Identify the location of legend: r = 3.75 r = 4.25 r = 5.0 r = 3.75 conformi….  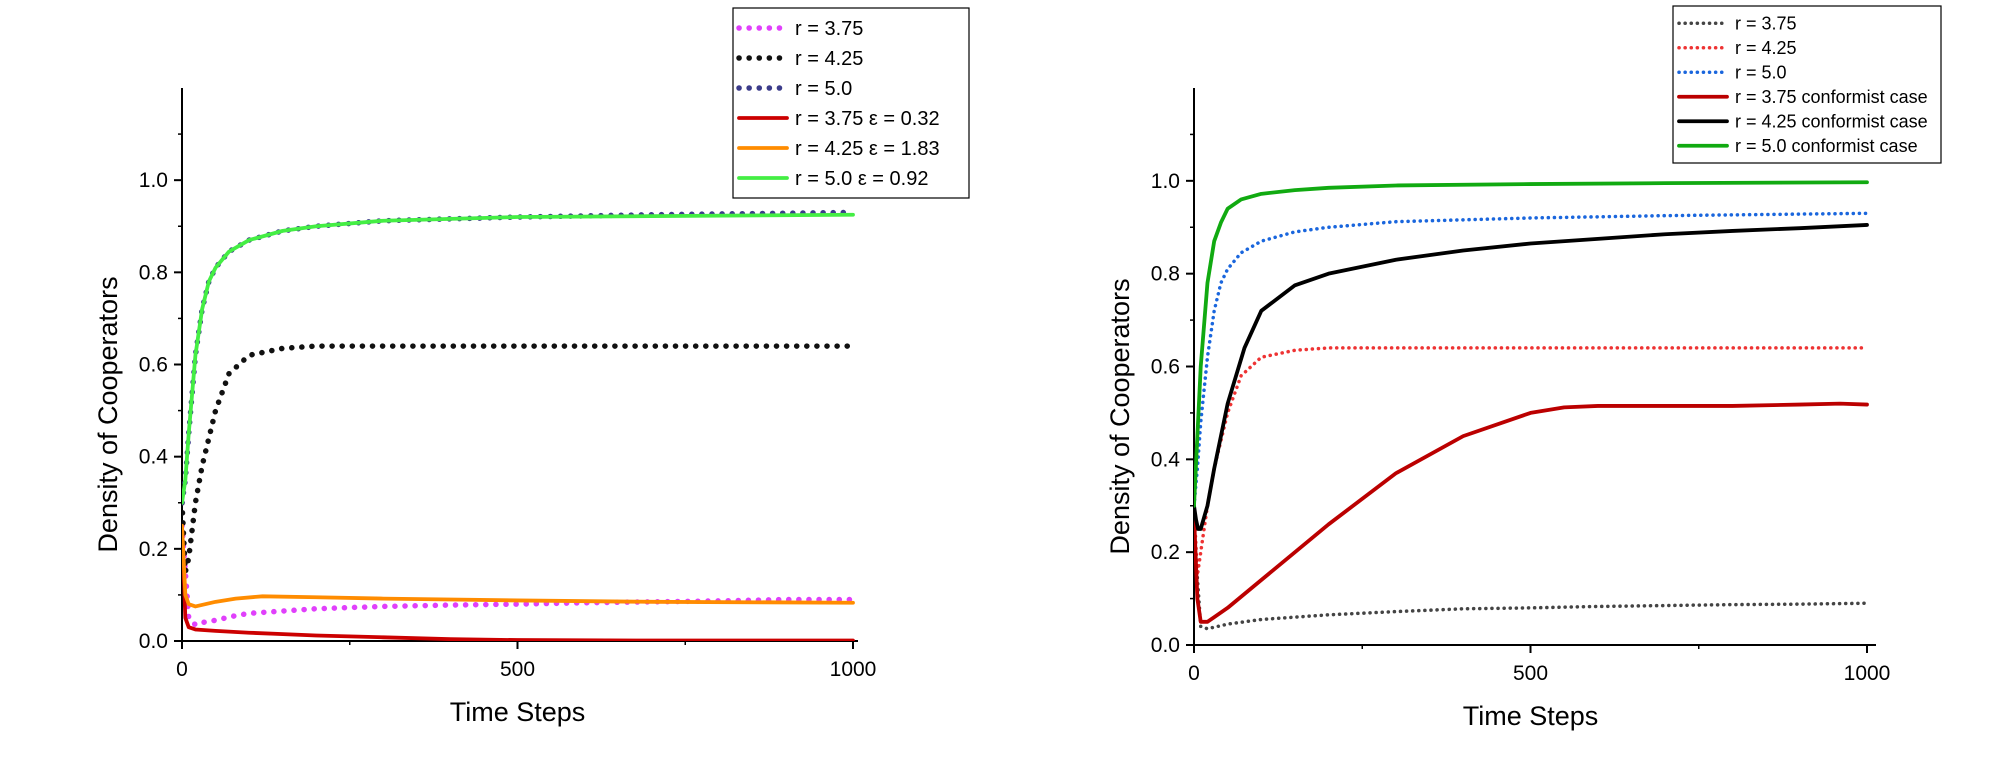
(1807, 84).